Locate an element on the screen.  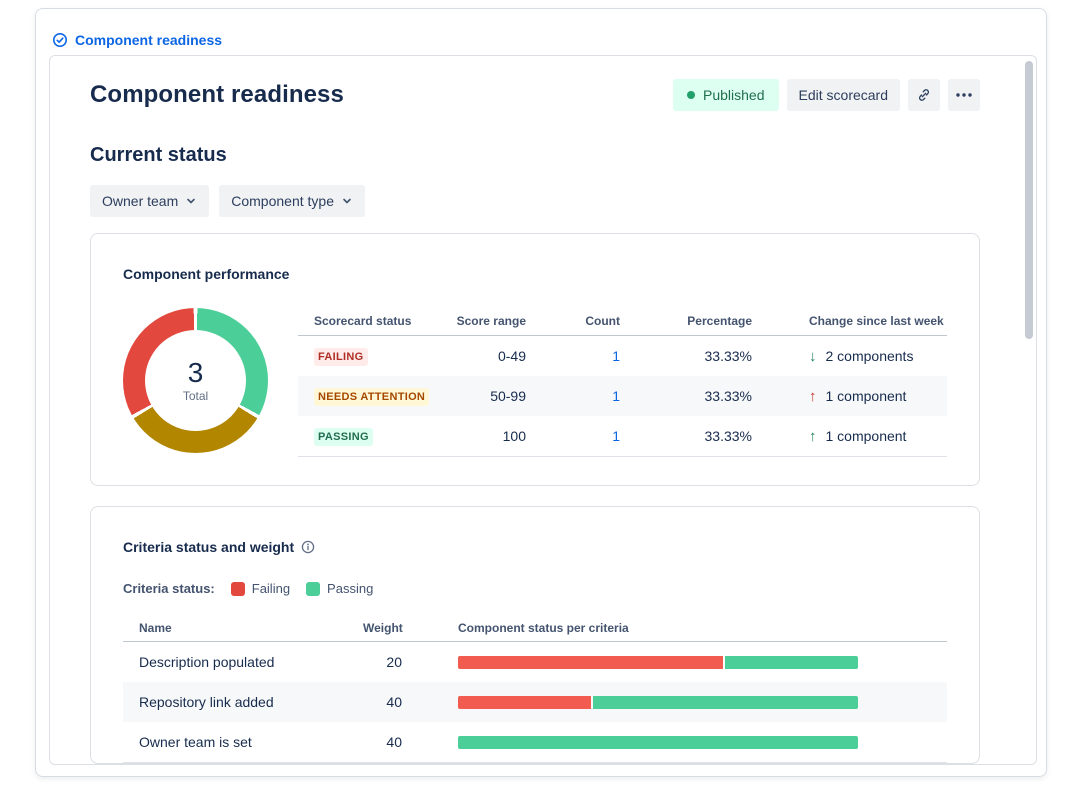
component-type-filter-label: Component type is located at coordinates (282, 201).